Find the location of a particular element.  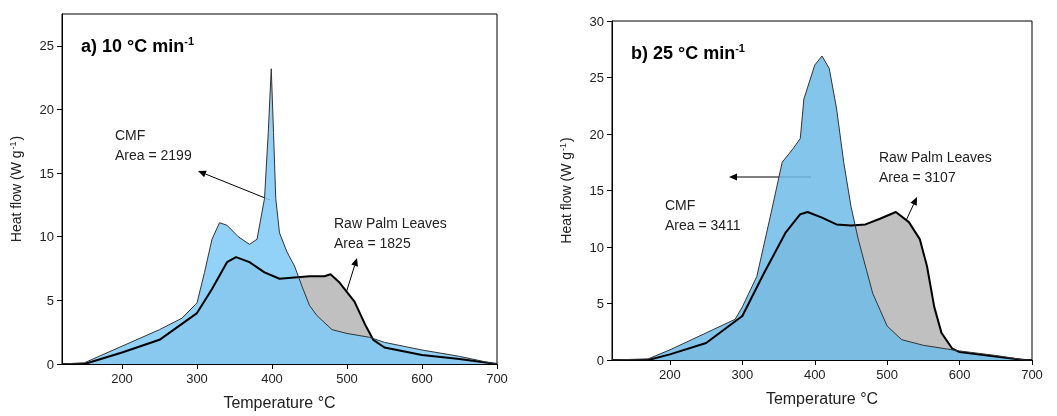

annotation: Raw Palm Leaves Area = 3107 is located at coordinates (935, 167).